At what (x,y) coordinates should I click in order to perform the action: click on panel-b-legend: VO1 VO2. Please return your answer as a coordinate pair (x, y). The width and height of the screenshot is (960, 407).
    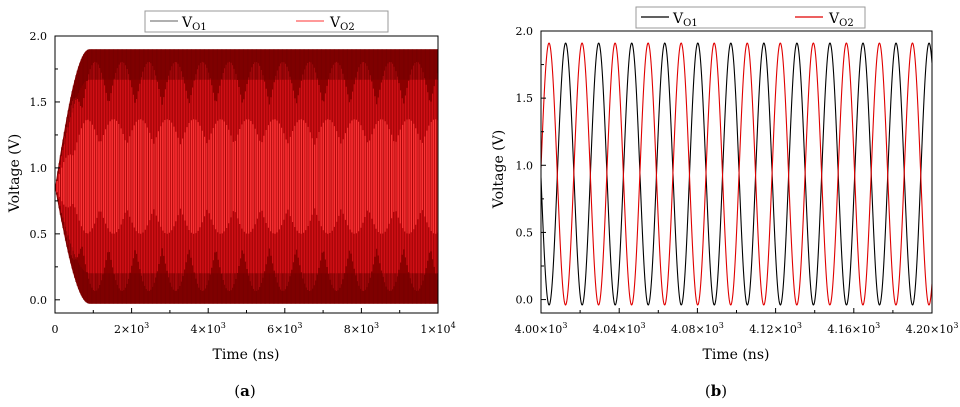
    Looking at the image, I should click on (750, 17).